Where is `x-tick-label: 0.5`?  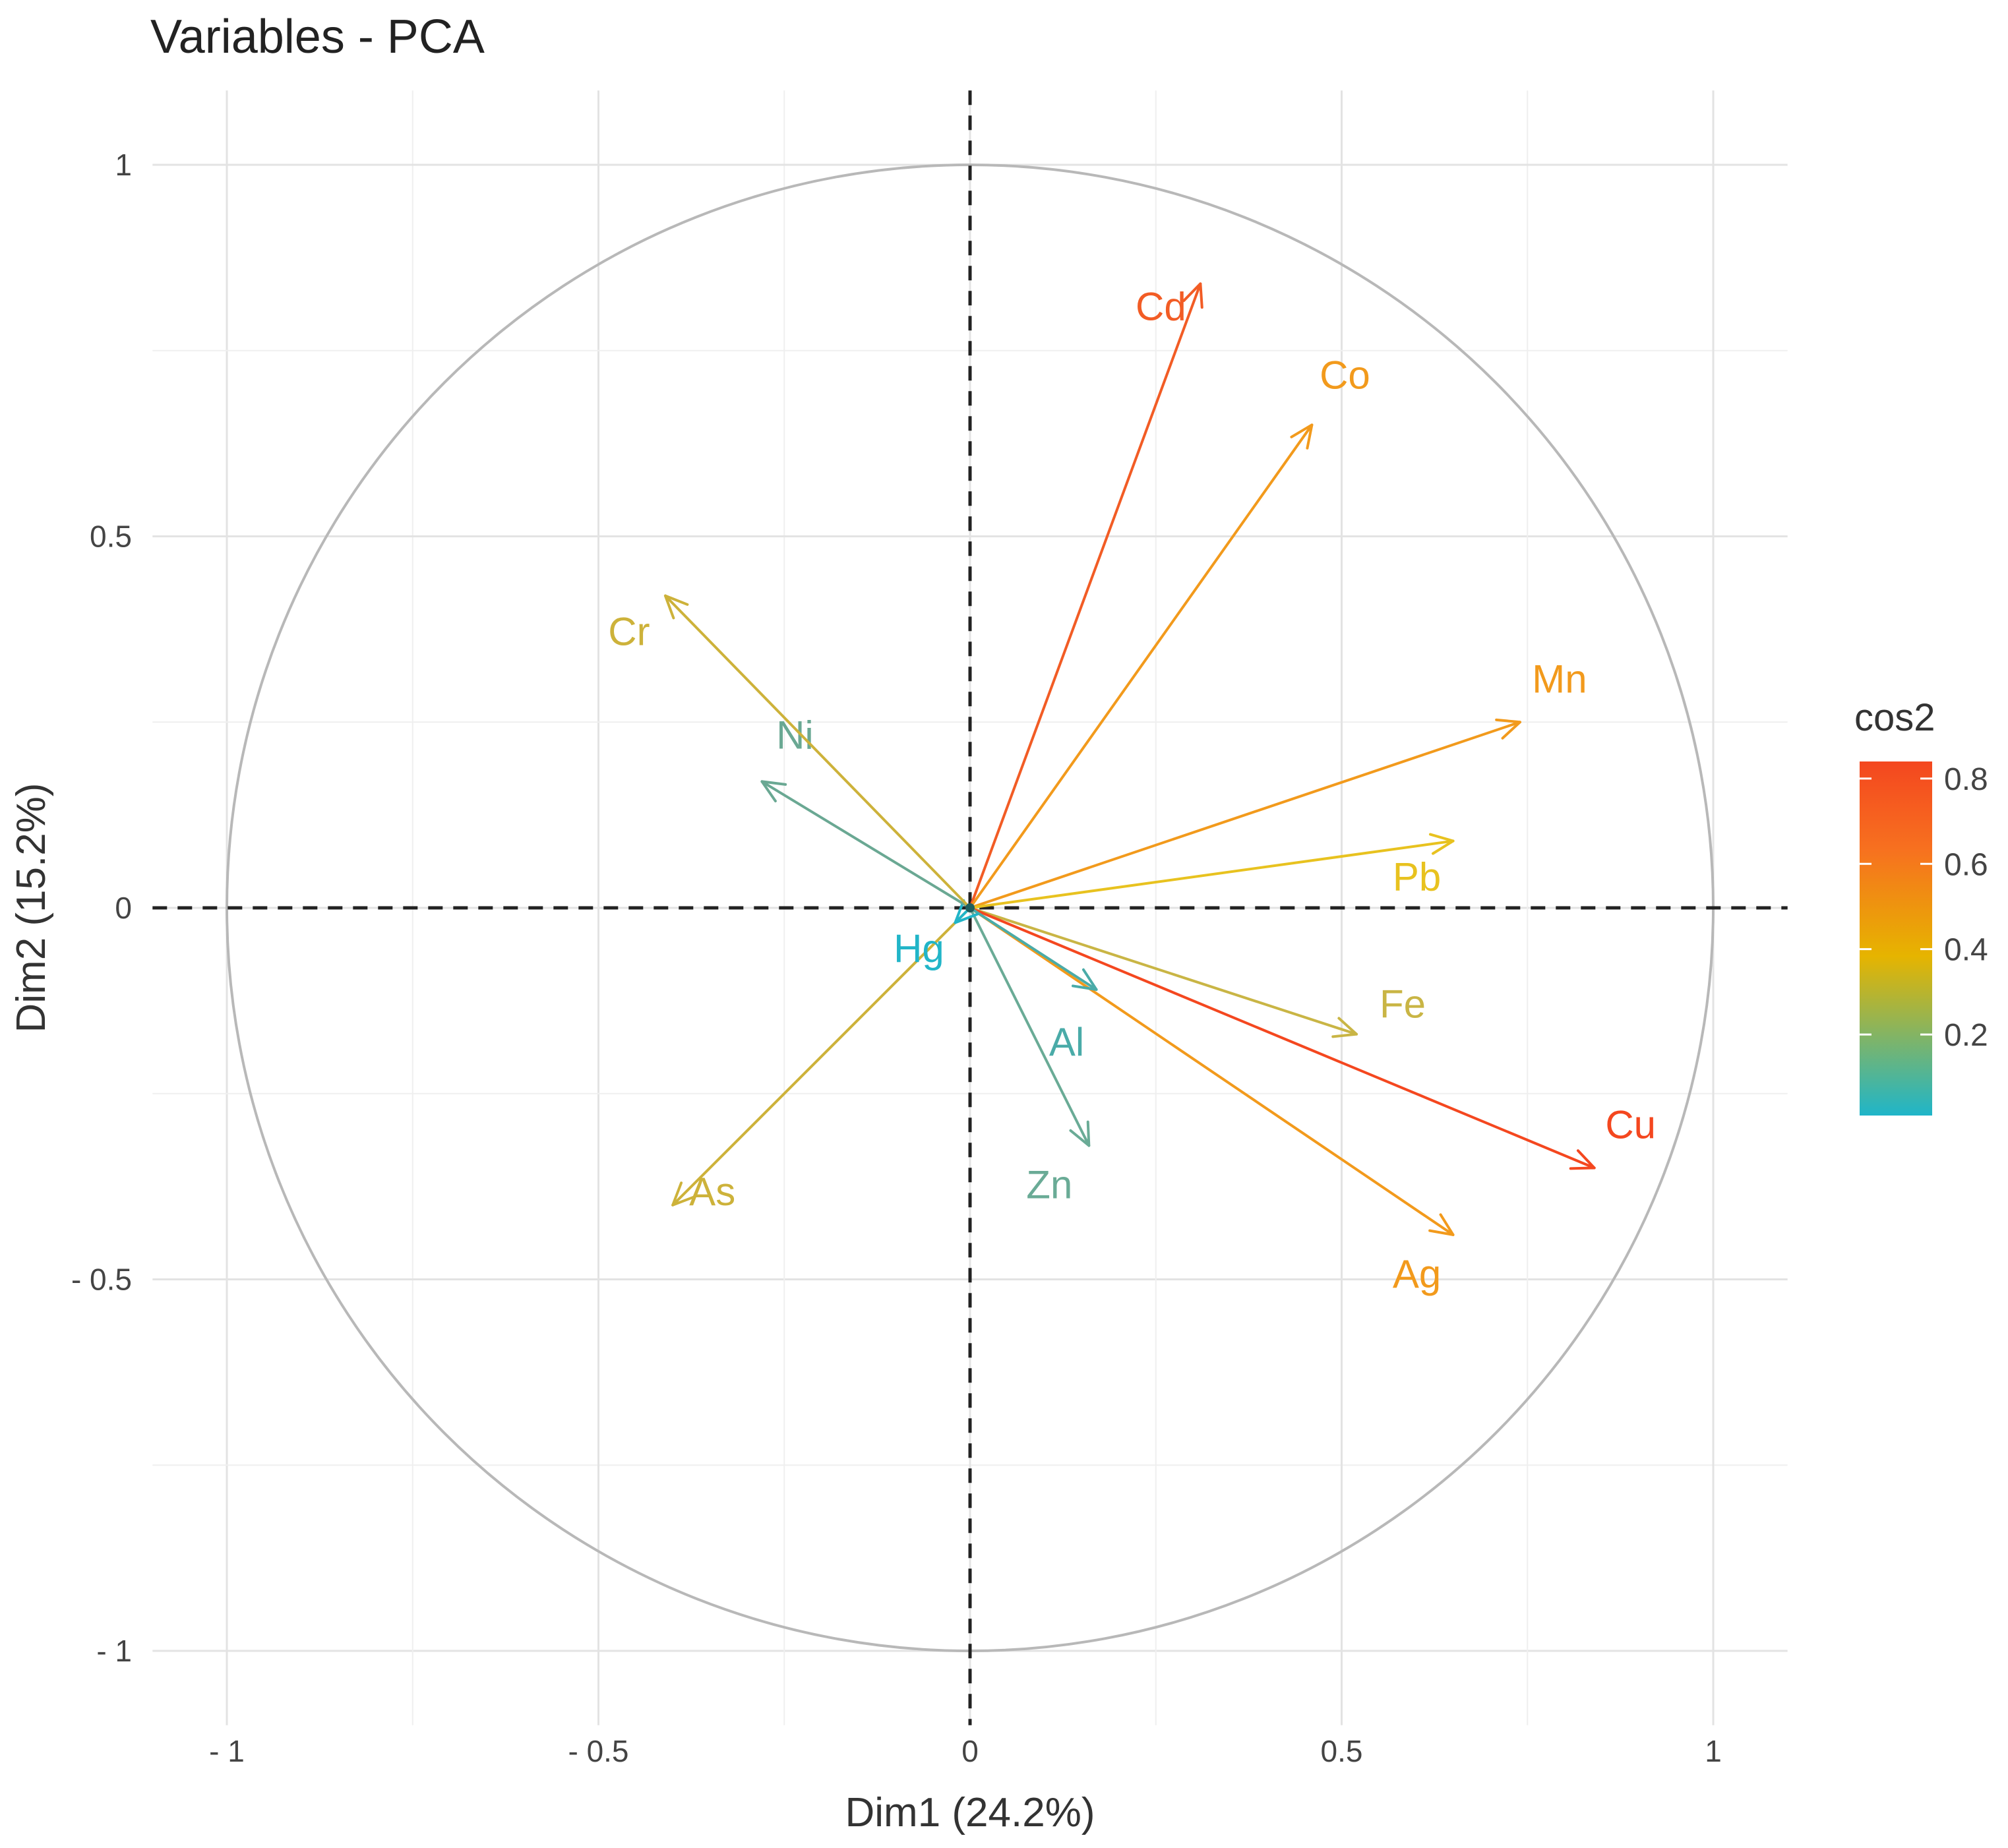 x-tick-label: 0.5 is located at coordinates (1342, 1751).